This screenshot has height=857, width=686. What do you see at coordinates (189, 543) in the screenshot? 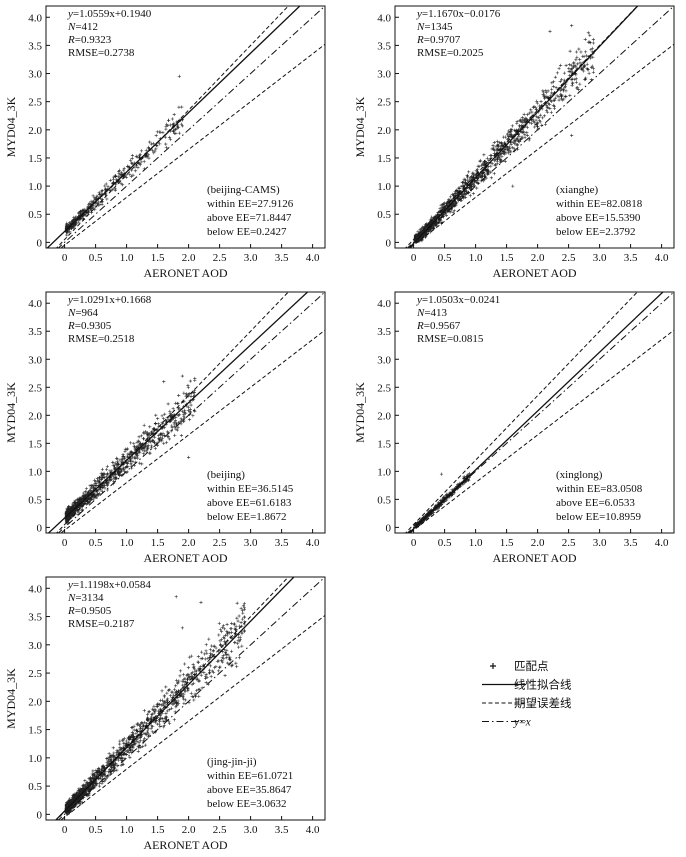
I see `x-tick-label: 2.0` at bounding box center [189, 543].